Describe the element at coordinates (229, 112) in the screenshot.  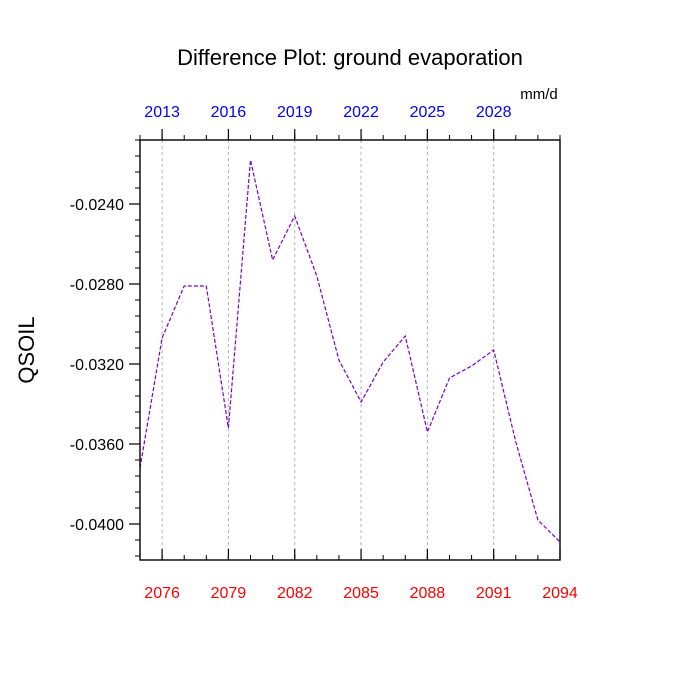
I see `top-tick-label: 2016` at that location.